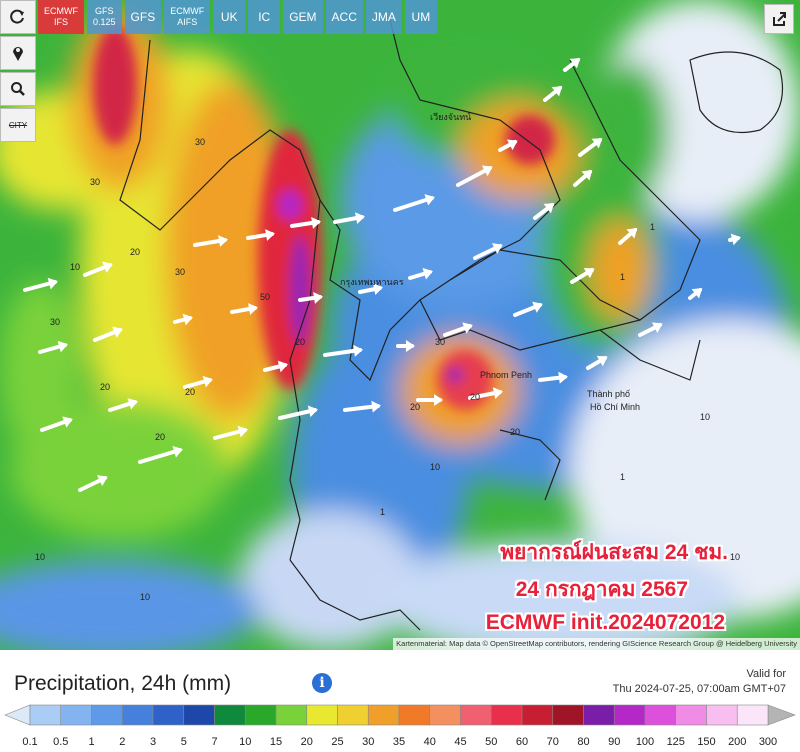 This screenshot has width=800, height=752. Describe the element at coordinates (303, 17) in the screenshot. I see `model-button: GEM` at that location.